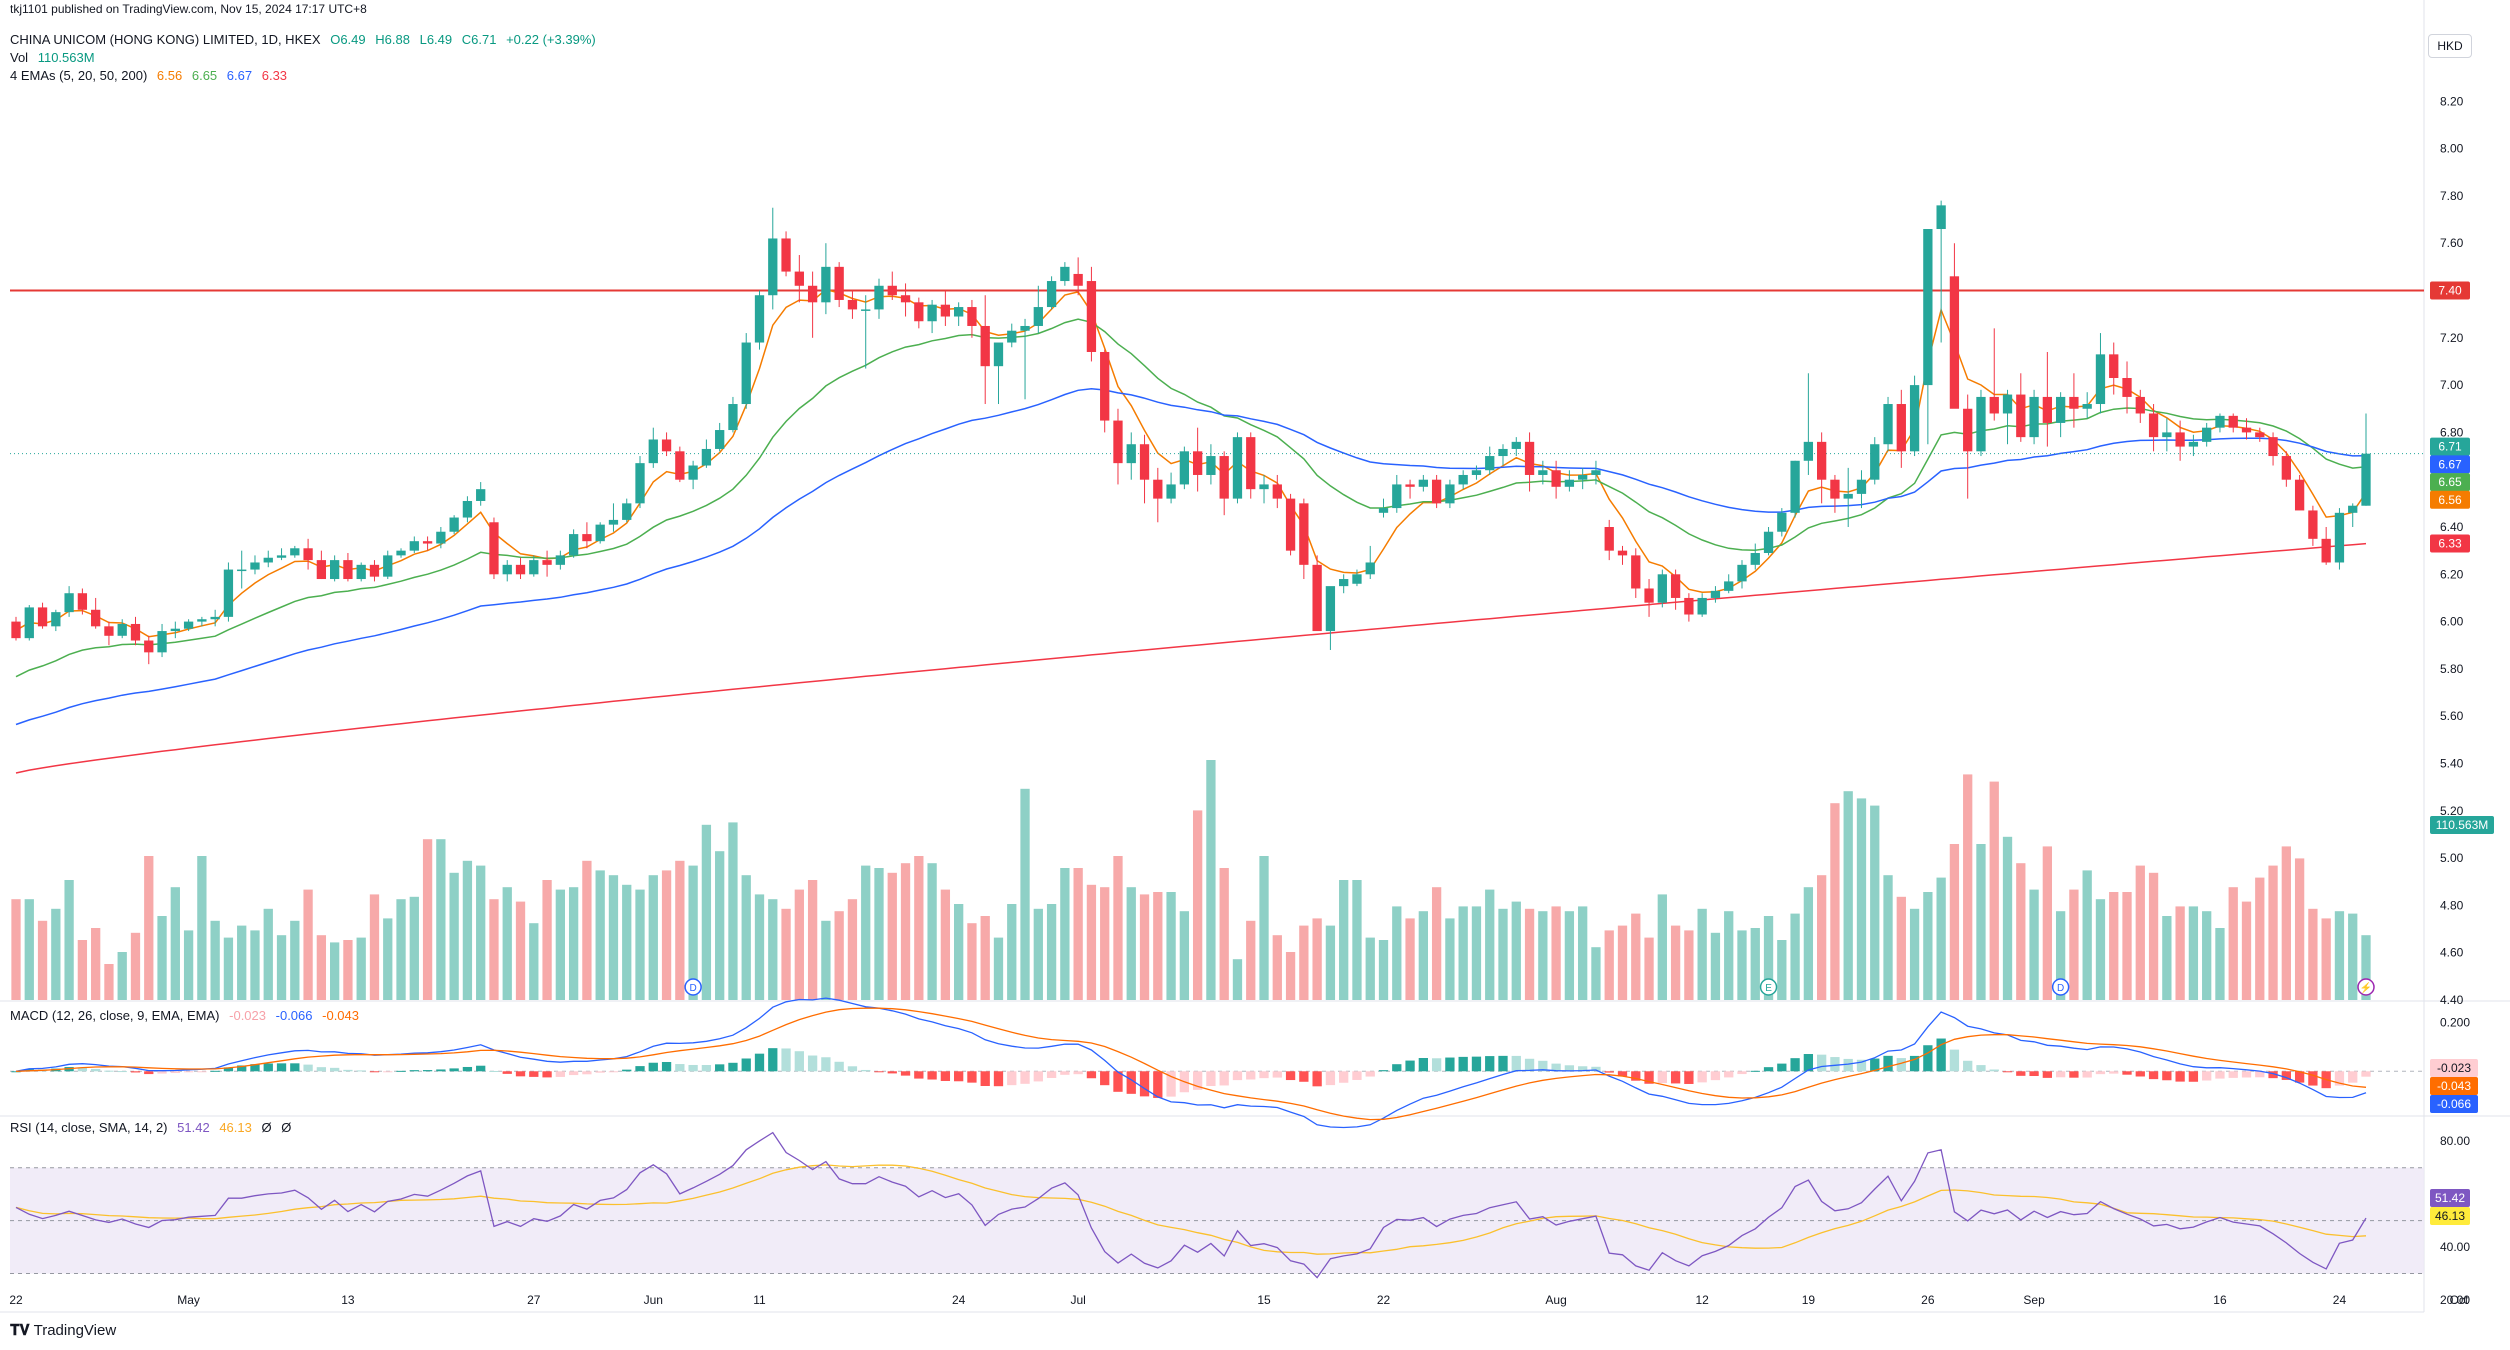 Image resolution: width=2510 pixels, height=1350 pixels. I want to click on macd-line, so click(1191, 1063).